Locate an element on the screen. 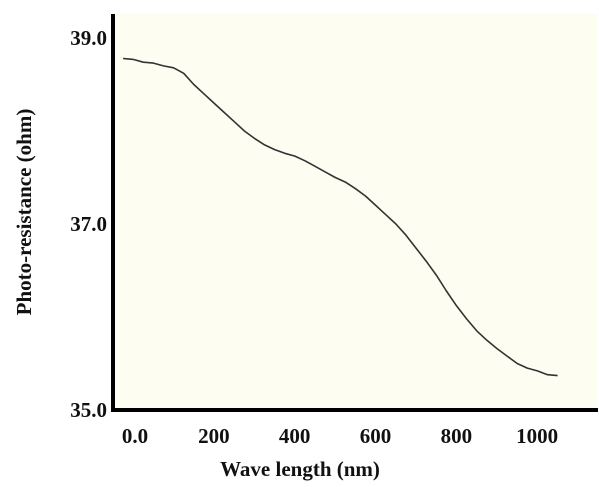 The image size is (599, 487). y-tick-label: 35.0 is located at coordinates (88, 410).